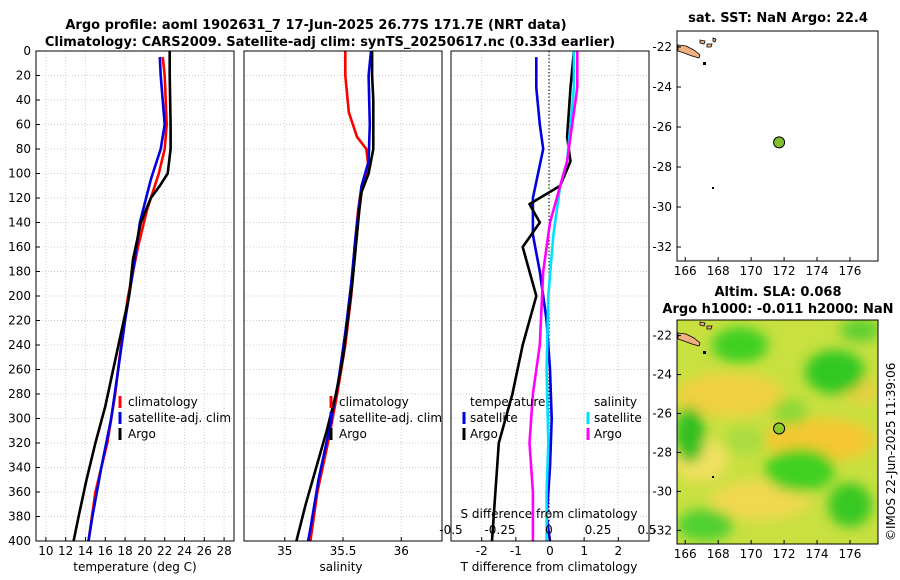 The width and height of the screenshot is (900, 580). Describe the element at coordinates (553, 296) in the screenshot. I see `series-line-s-argo` at that location.